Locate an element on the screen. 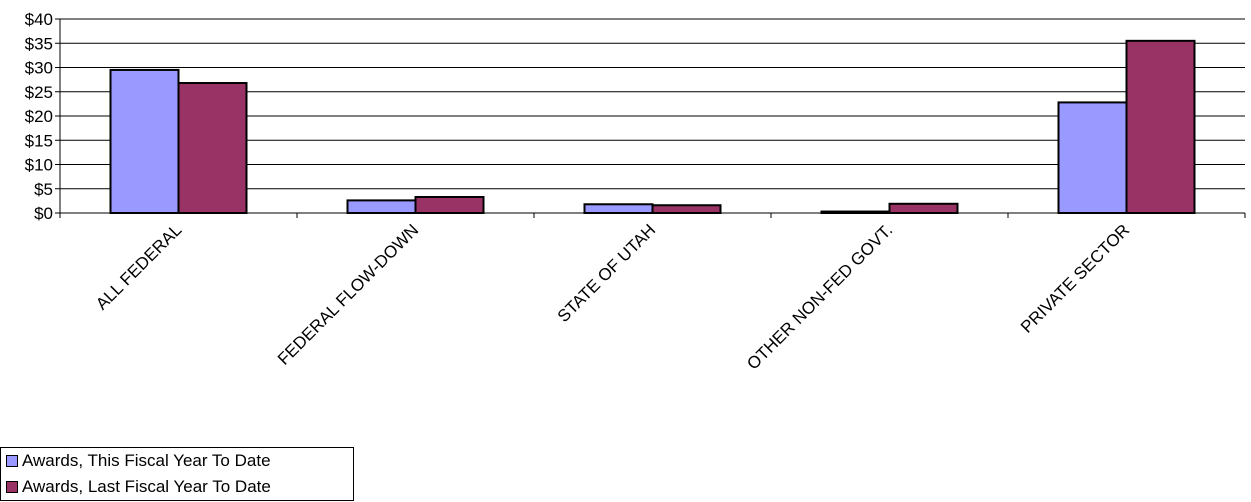  legend-swatch-last-year is located at coordinates (12, 487).